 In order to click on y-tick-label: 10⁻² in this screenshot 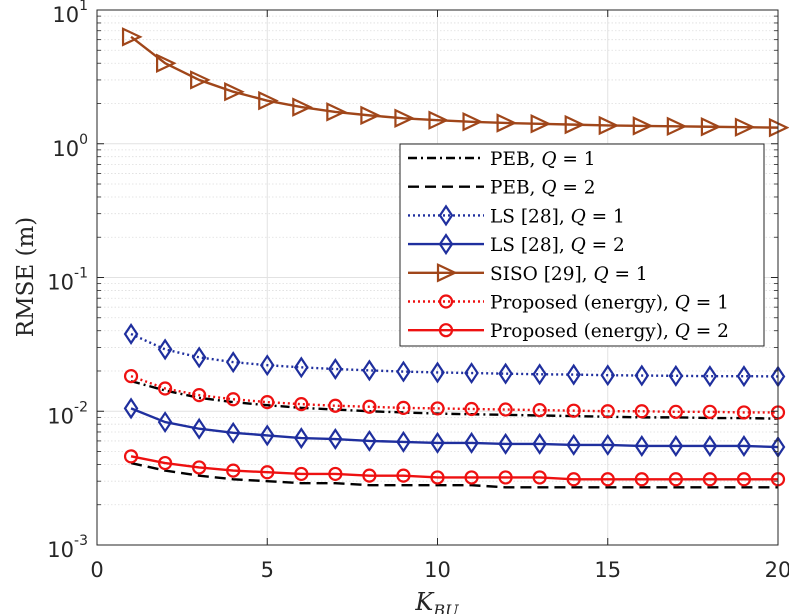, I will do `click(67, 413)`.